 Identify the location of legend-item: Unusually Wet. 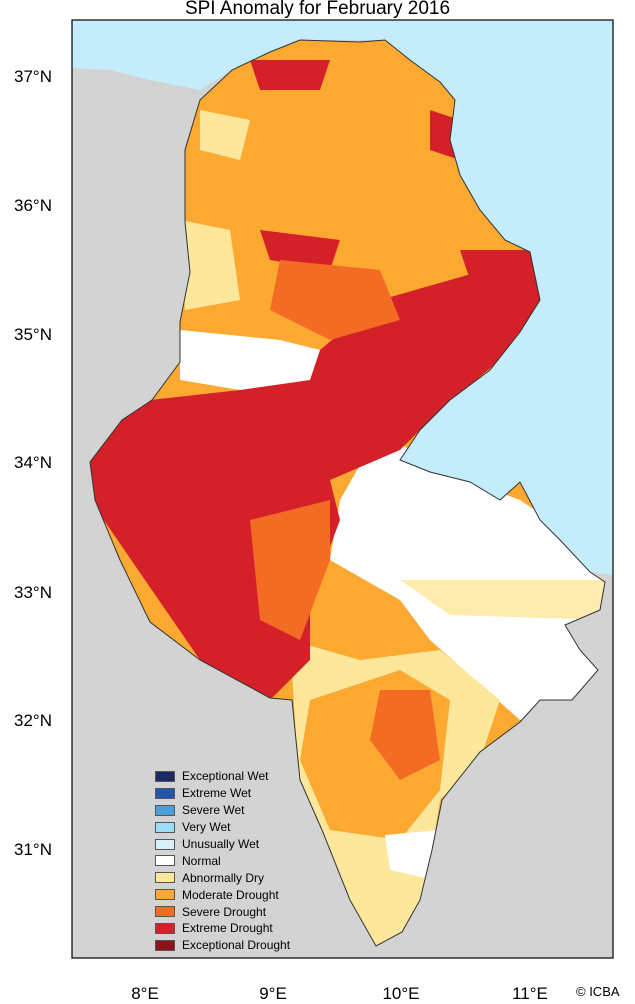
(222, 844).